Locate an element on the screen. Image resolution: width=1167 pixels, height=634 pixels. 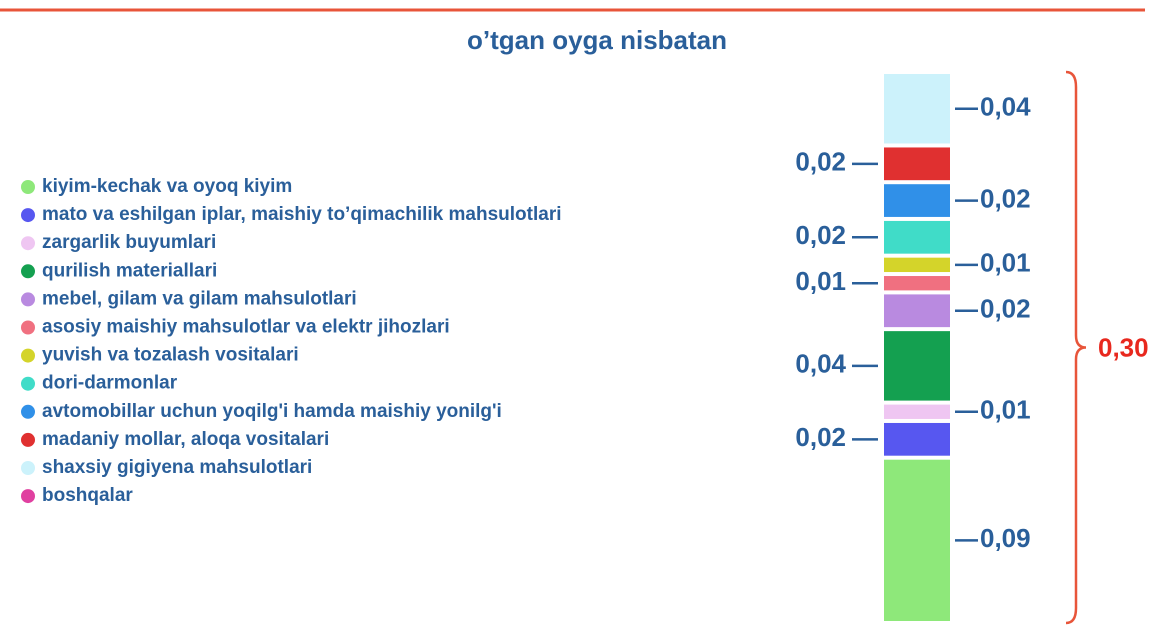
legend-label: yuvish va tozalash vositalari is located at coordinates (170, 355).